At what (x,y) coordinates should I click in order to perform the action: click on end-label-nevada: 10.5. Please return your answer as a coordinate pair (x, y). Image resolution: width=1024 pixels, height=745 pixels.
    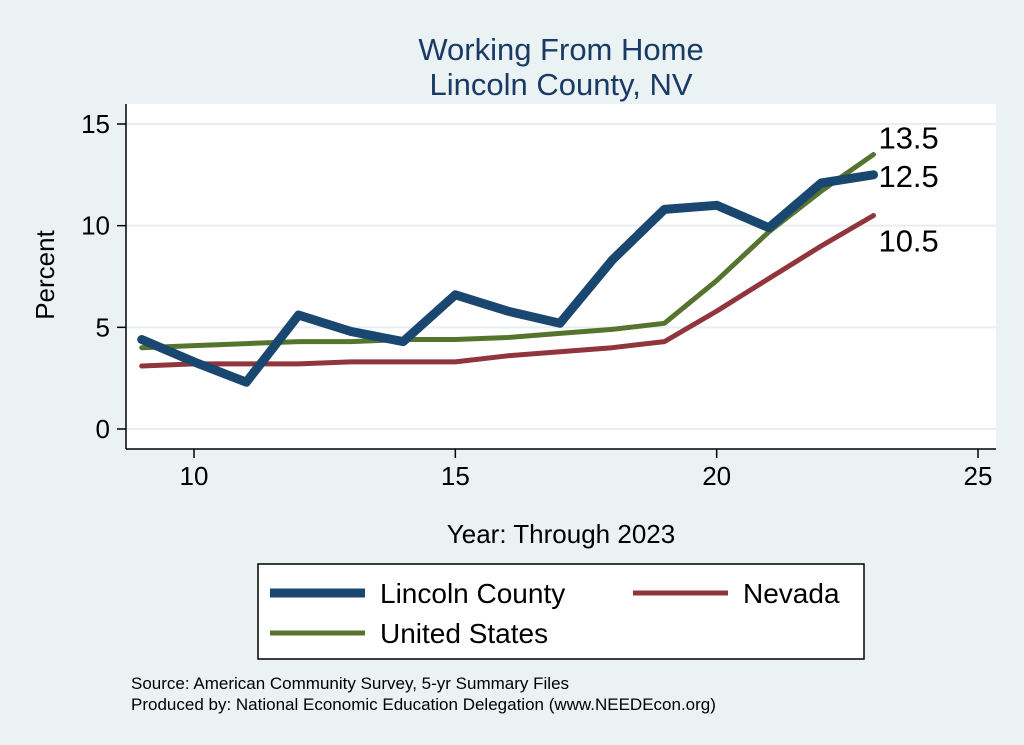
    Looking at the image, I should click on (908, 241).